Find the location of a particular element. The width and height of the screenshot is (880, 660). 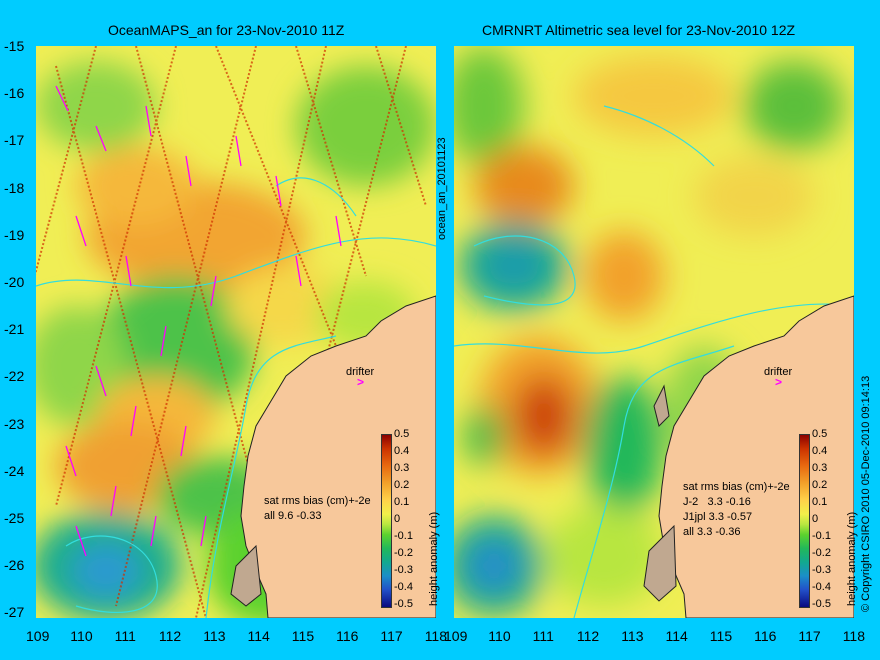

left-map-title: OceanMAPS_an for 23-Nov-2010 11Z is located at coordinates (226, 30).